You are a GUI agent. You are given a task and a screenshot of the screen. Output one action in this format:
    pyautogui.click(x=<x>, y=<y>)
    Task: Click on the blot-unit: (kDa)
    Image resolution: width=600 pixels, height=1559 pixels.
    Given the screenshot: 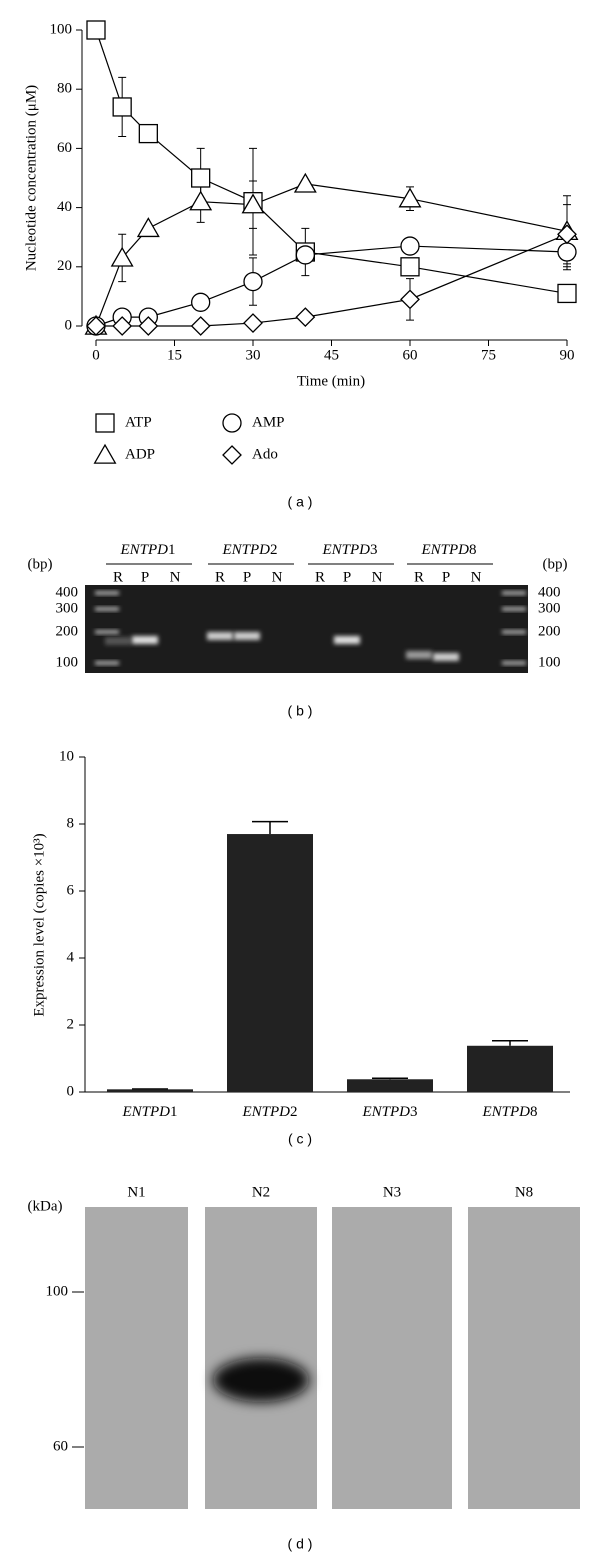 What is the action you would take?
    pyautogui.click(x=45, y=1206)
    